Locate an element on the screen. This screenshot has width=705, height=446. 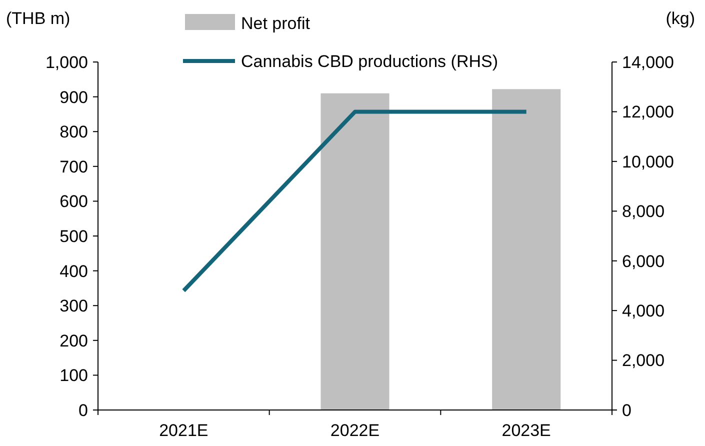
y-tick-label: 900 is located at coordinates (74, 97).